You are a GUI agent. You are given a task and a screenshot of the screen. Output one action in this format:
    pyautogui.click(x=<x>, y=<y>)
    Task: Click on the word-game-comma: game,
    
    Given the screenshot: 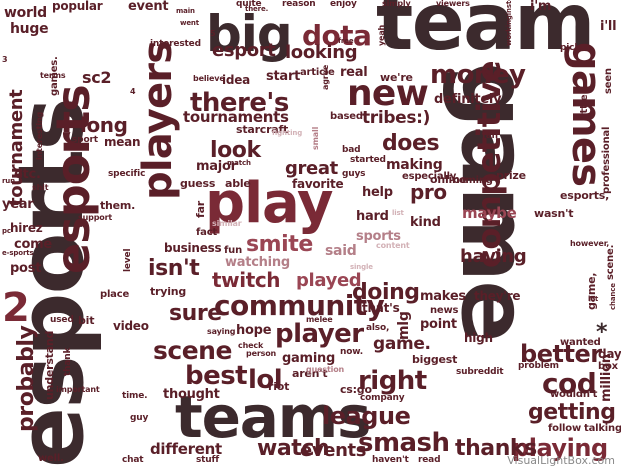 What is the action you would take?
    pyautogui.click(x=591, y=291)
    